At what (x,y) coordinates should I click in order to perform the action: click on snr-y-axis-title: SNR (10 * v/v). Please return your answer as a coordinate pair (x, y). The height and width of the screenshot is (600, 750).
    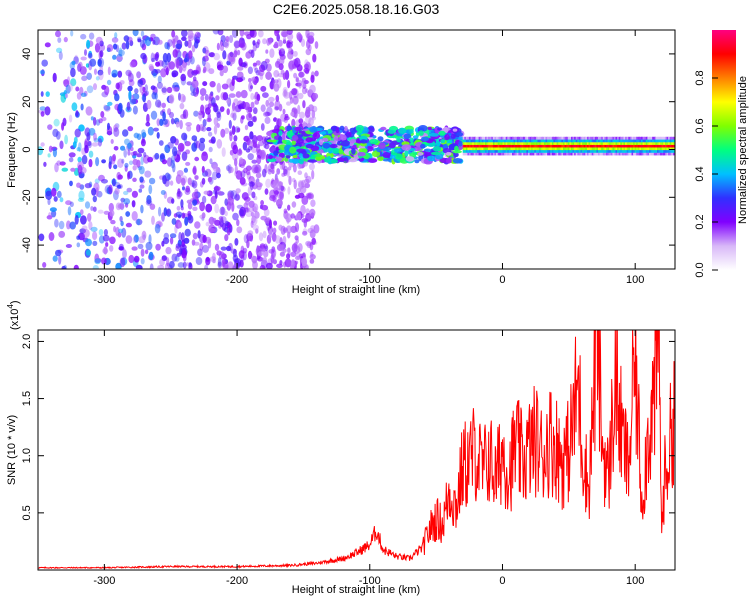
    Looking at the image, I should click on (12, 450).